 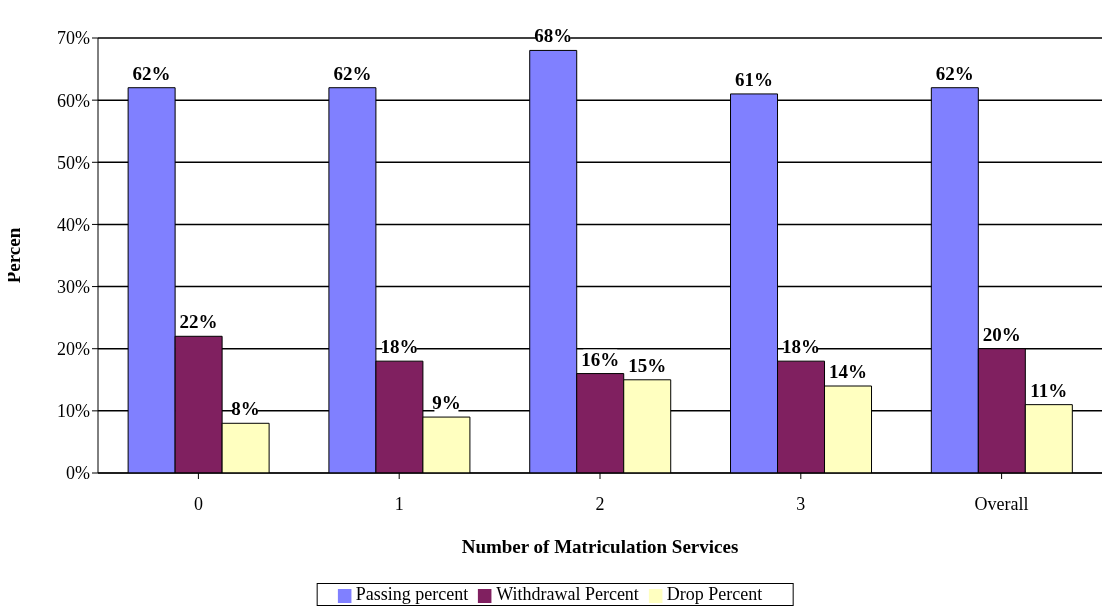 What do you see at coordinates (848, 371) in the screenshot?
I see `data-label: 14%` at bounding box center [848, 371].